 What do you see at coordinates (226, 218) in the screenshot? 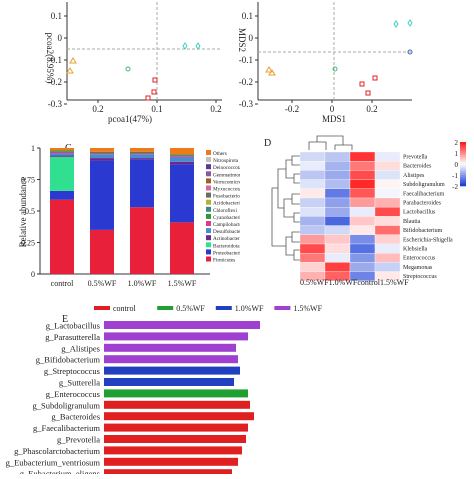
I see `c-legend-label: Cyanobacteria` at bounding box center [226, 218].